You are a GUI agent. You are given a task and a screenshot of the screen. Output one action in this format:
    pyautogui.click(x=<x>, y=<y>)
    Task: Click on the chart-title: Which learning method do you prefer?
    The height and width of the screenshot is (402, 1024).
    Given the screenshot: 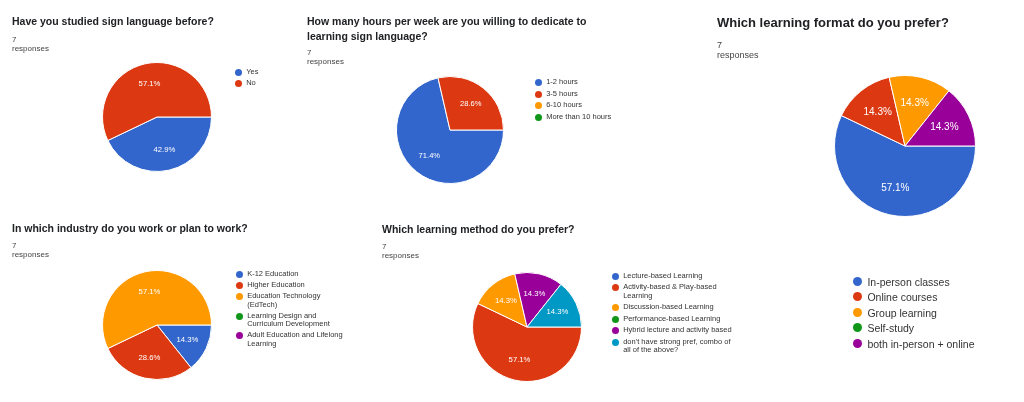 What is the action you would take?
    pyautogui.click(x=479, y=229)
    